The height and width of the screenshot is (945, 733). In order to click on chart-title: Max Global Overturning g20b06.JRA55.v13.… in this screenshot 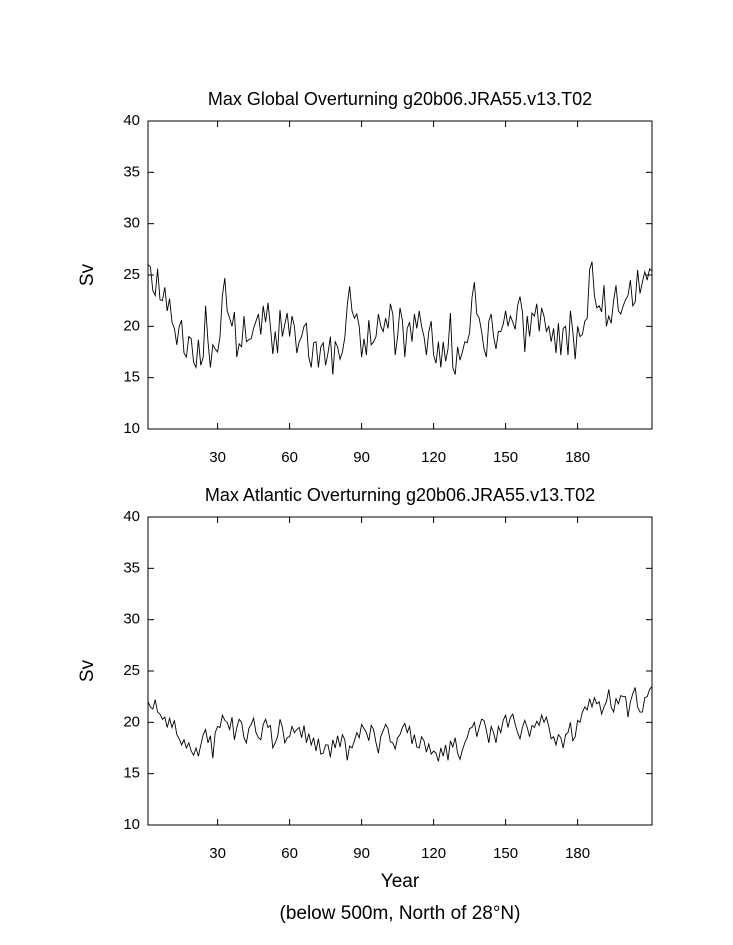, I will do `click(400, 99)`.